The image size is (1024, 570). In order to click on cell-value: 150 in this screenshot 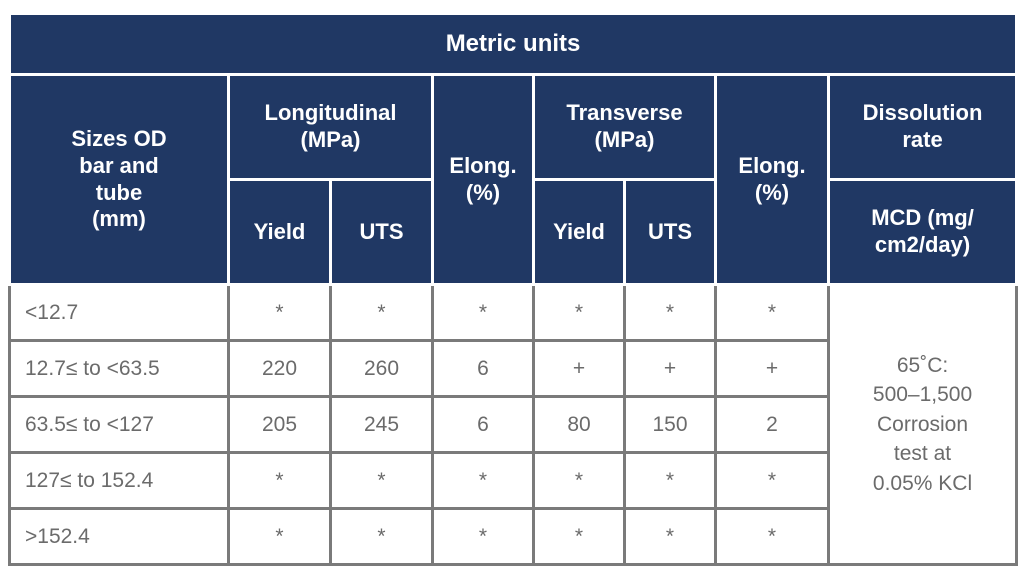, I will do `click(670, 424)`.